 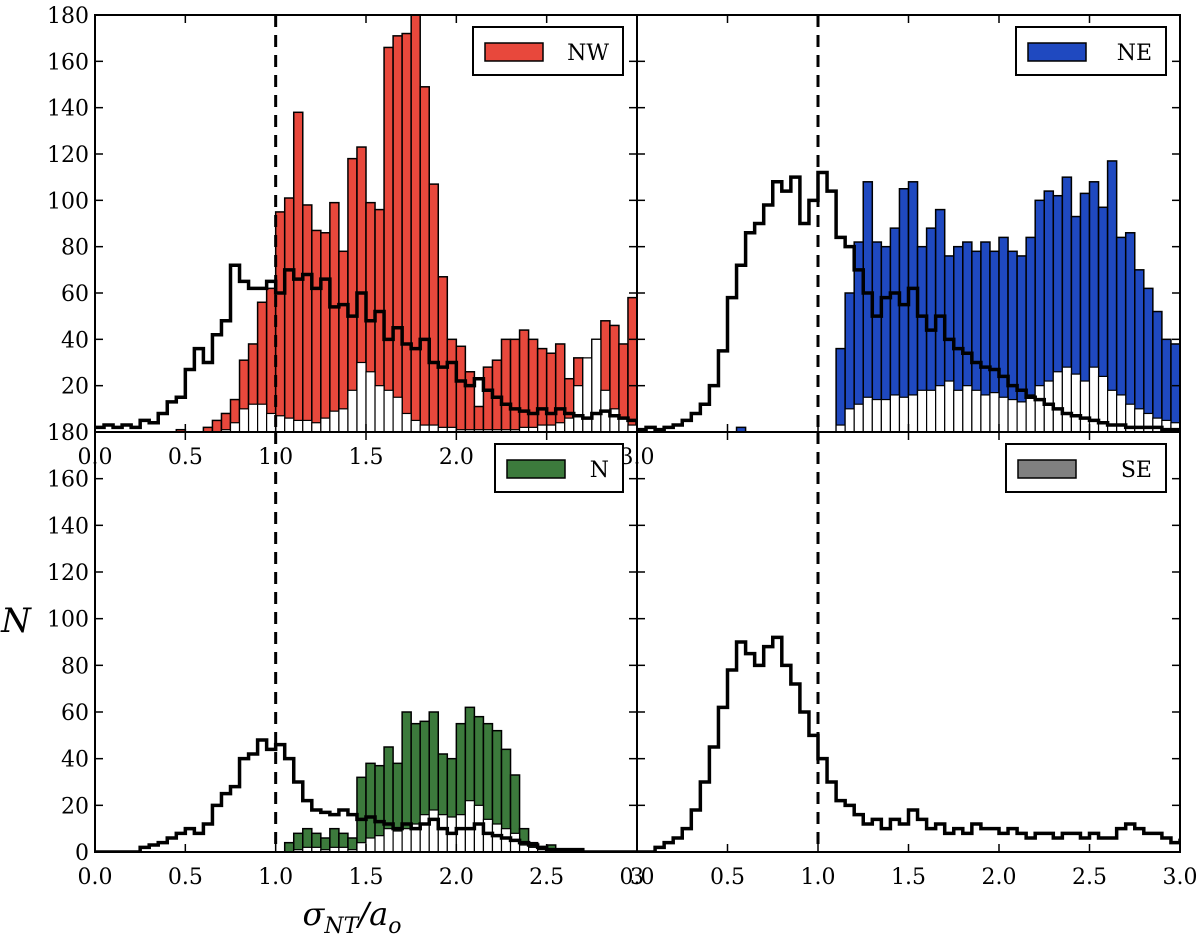 What do you see at coordinates (999, 877) in the screenshot?
I see `x-tick-label-bottom-right: 2.0` at bounding box center [999, 877].